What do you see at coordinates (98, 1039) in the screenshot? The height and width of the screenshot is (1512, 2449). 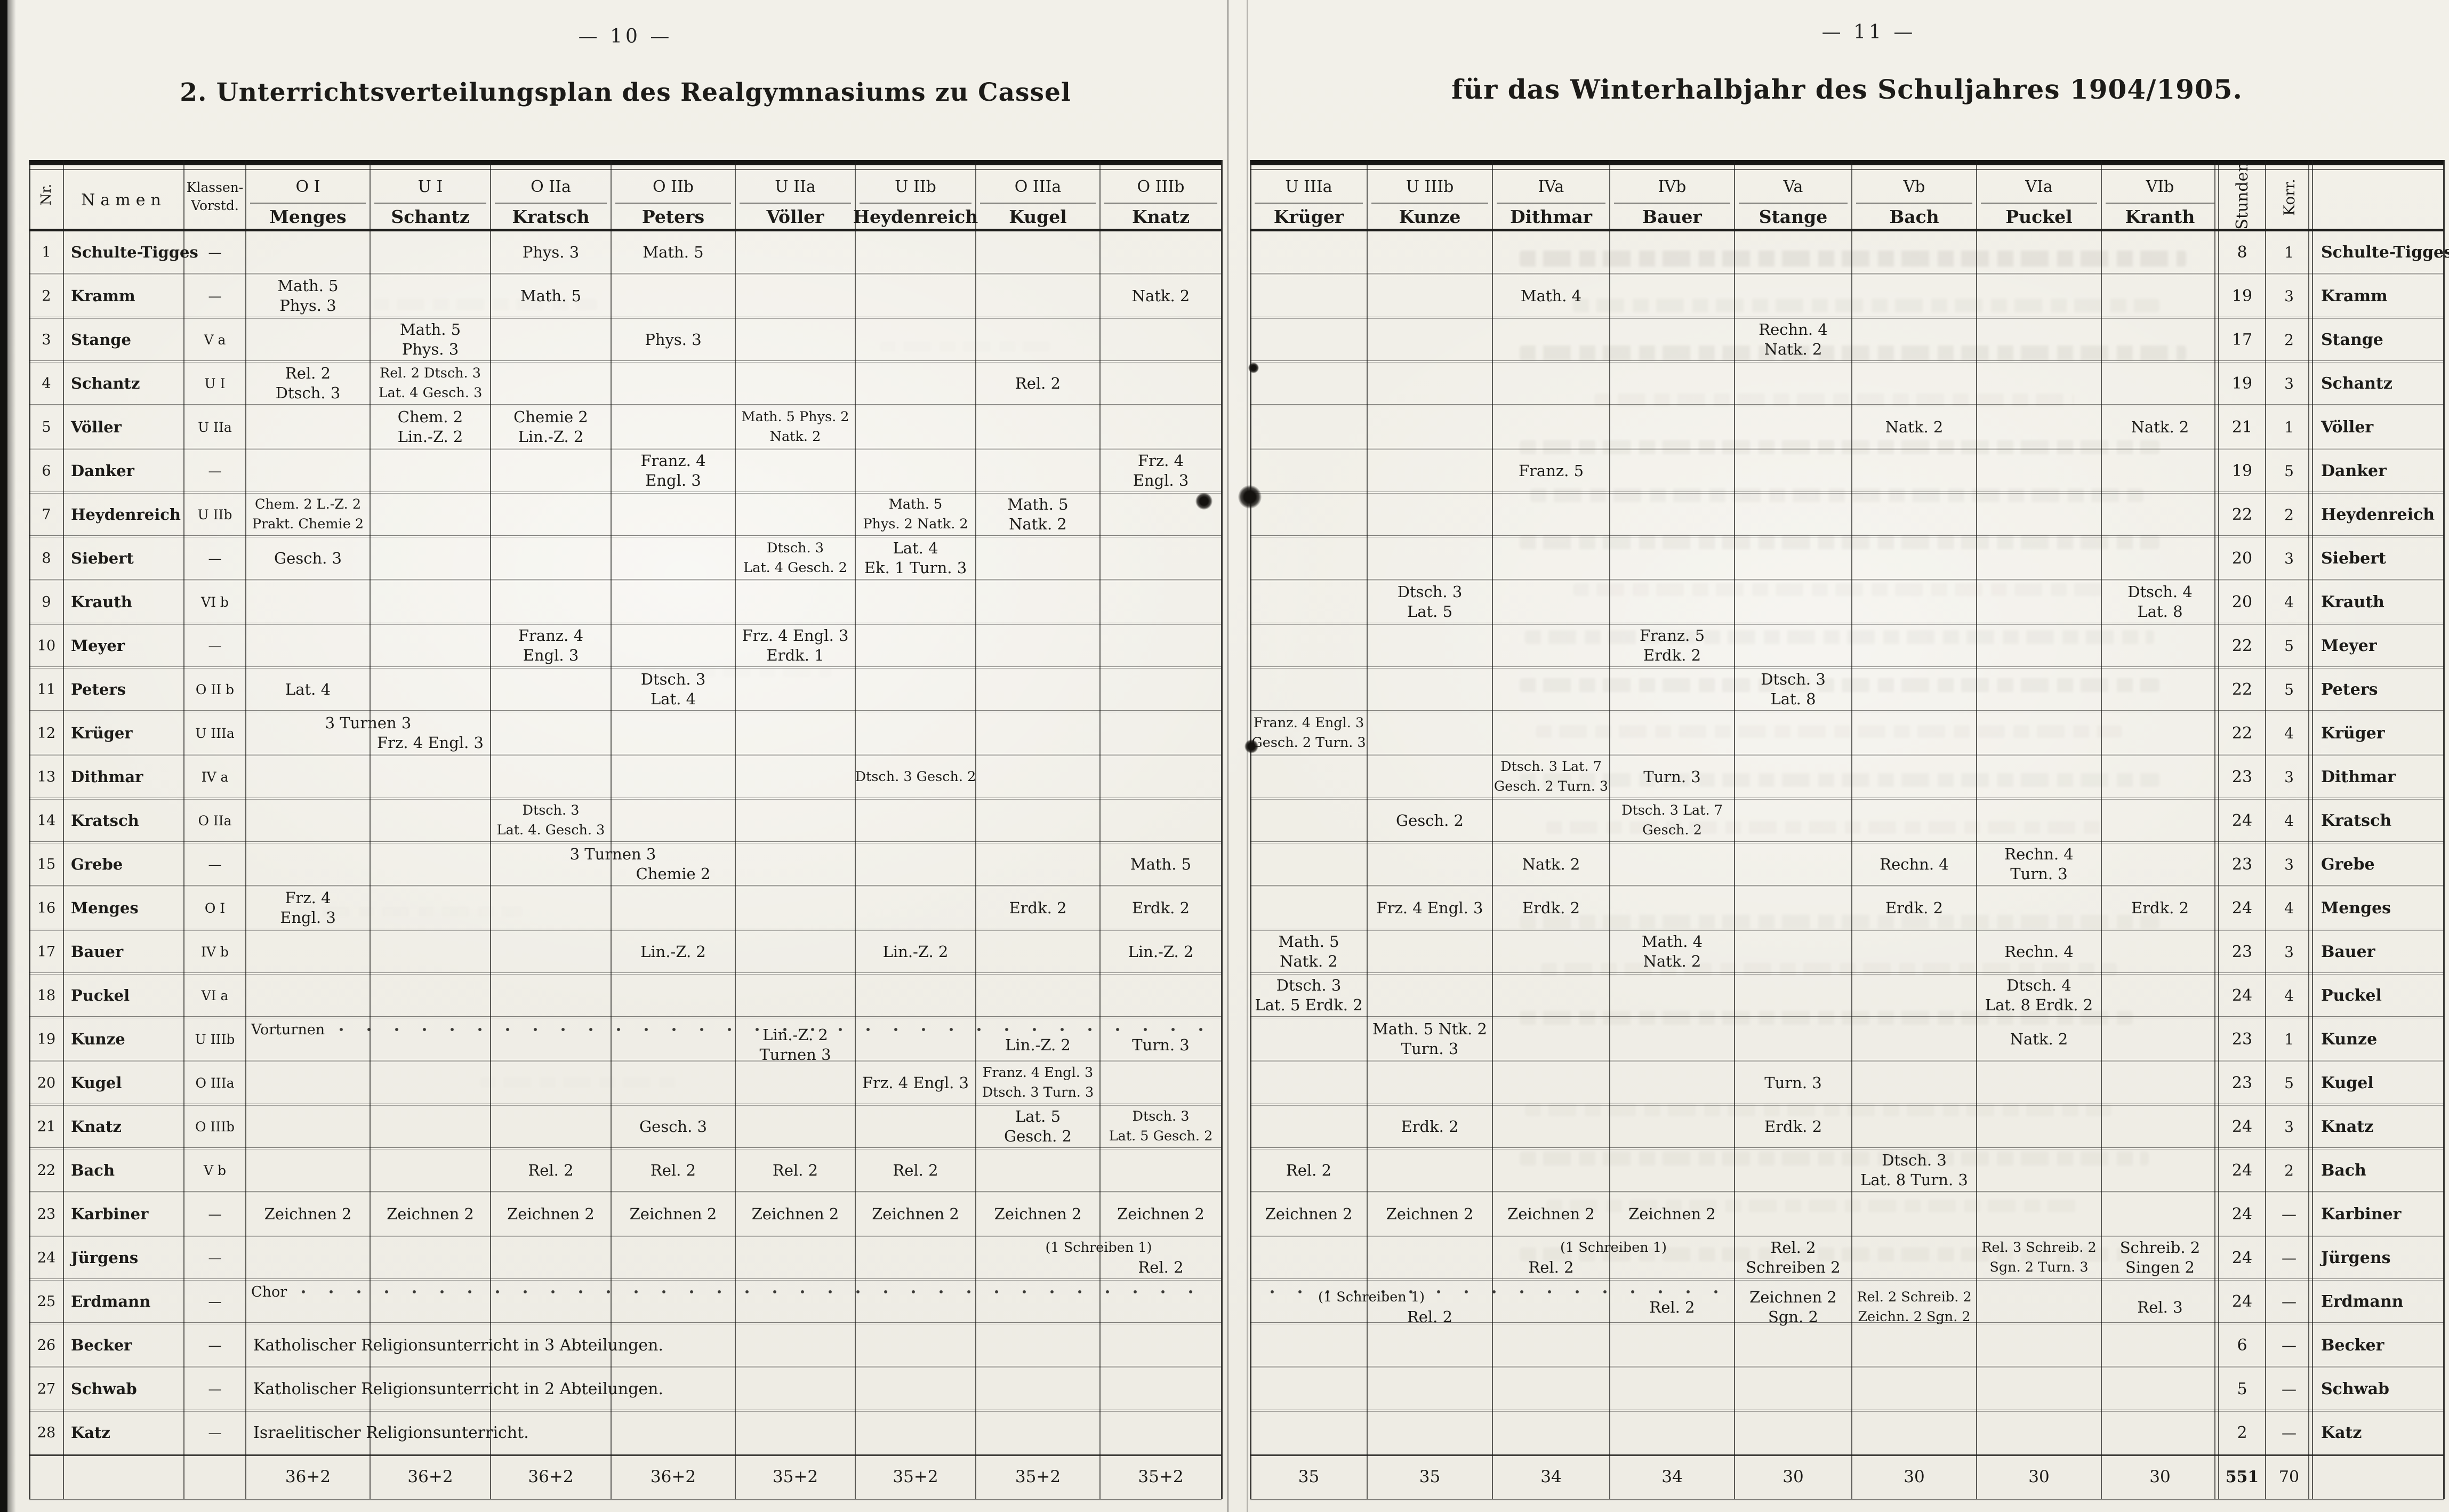 I see `teacher-name-cell: Kunze` at bounding box center [98, 1039].